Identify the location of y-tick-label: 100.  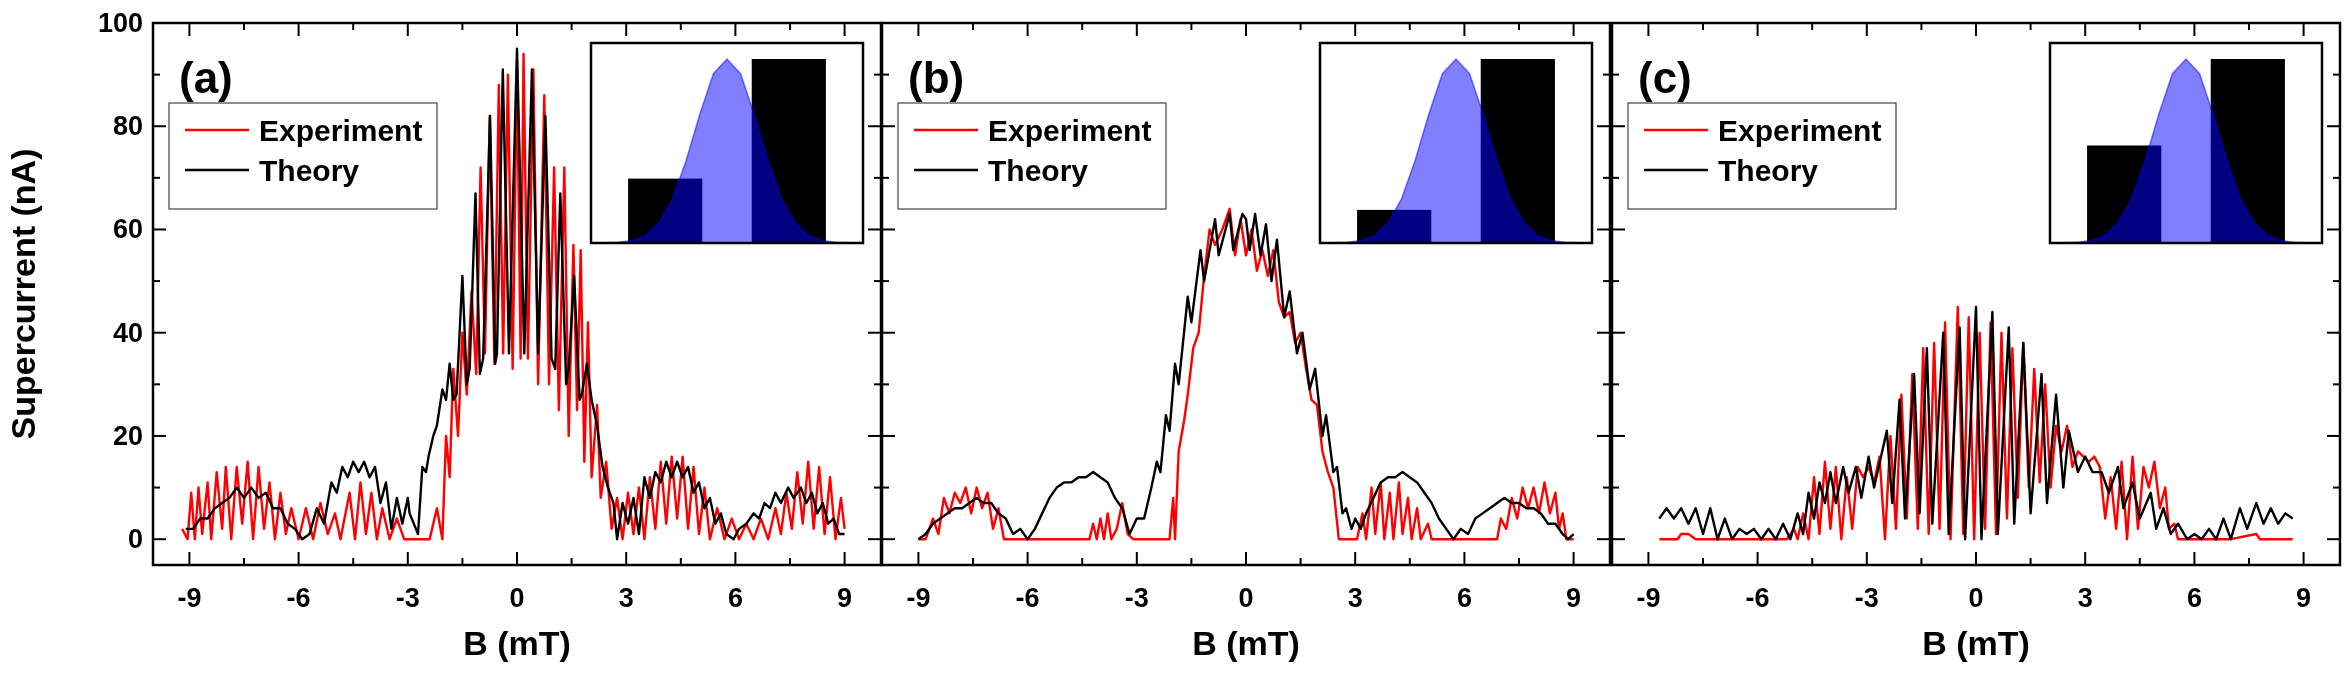
(120, 23).